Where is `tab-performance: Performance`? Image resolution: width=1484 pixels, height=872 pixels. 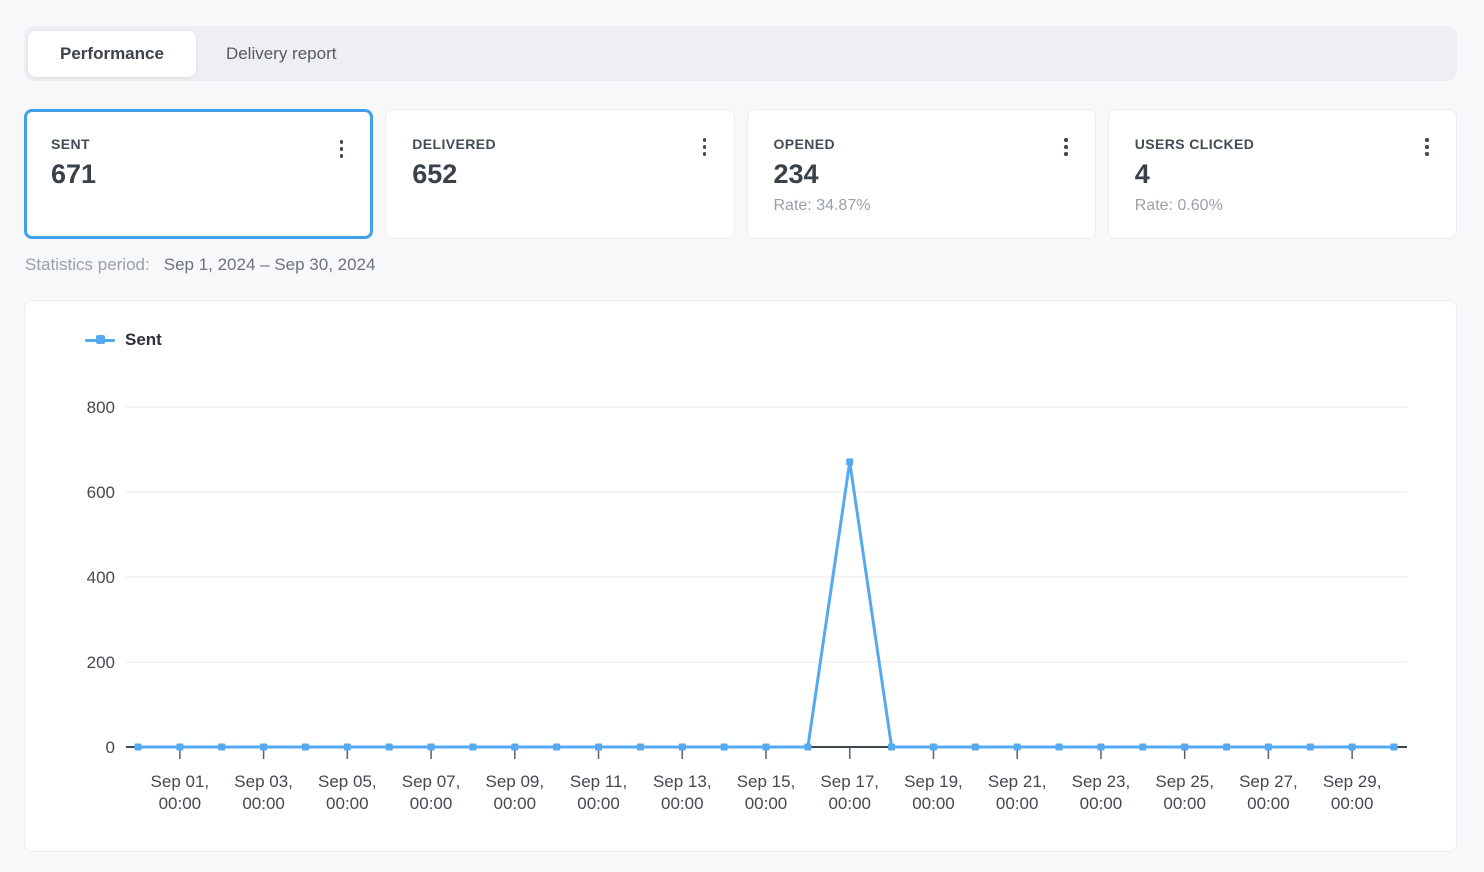 tab-performance: Performance is located at coordinates (112, 53).